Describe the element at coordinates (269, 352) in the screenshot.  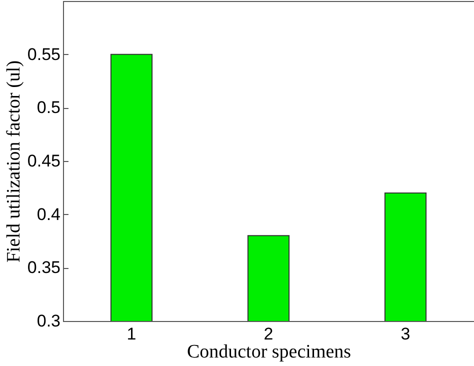
I see `x-axis-title: Conductor specimens` at that location.